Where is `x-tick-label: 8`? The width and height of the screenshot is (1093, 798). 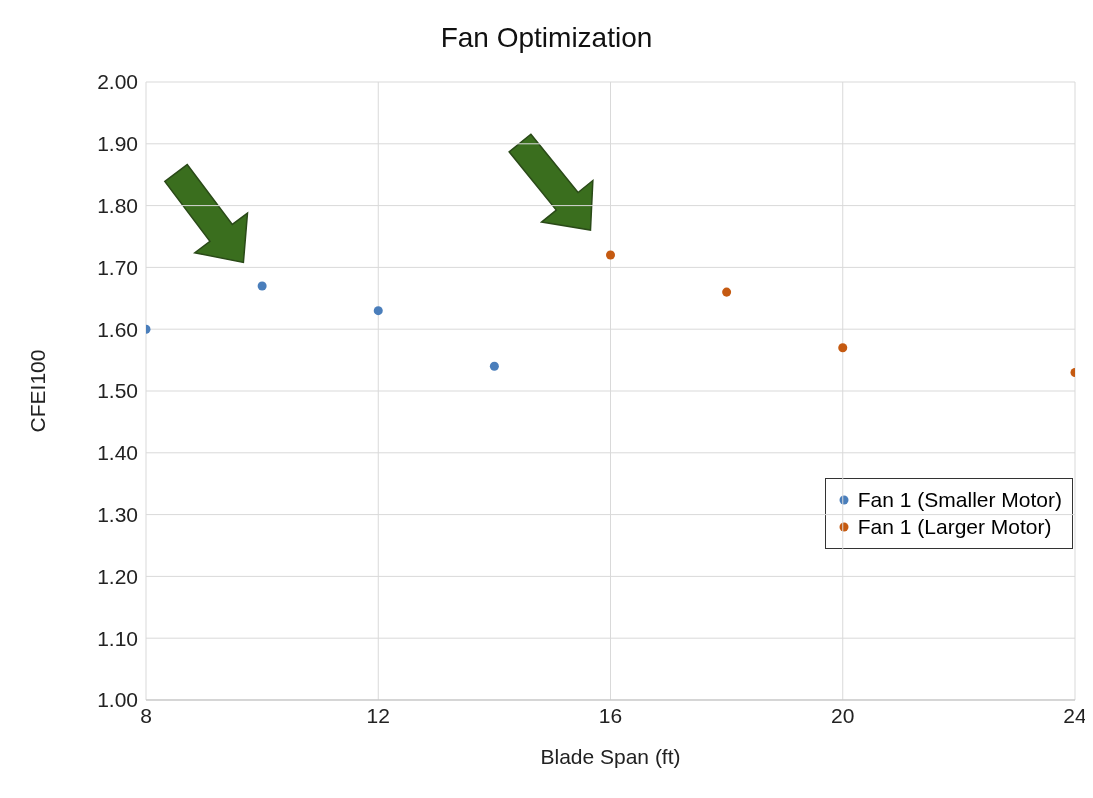
x-tick-label: 8 is located at coordinates (146, 715).